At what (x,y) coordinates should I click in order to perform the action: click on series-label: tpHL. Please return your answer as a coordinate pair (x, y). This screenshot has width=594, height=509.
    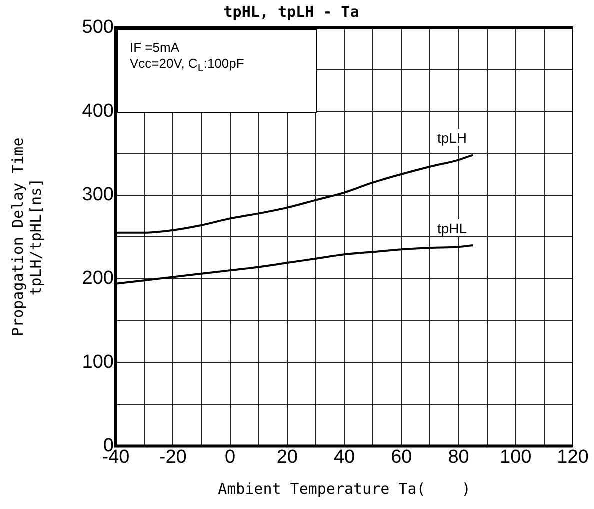
    Looking at the image, I should click on (452, 228).